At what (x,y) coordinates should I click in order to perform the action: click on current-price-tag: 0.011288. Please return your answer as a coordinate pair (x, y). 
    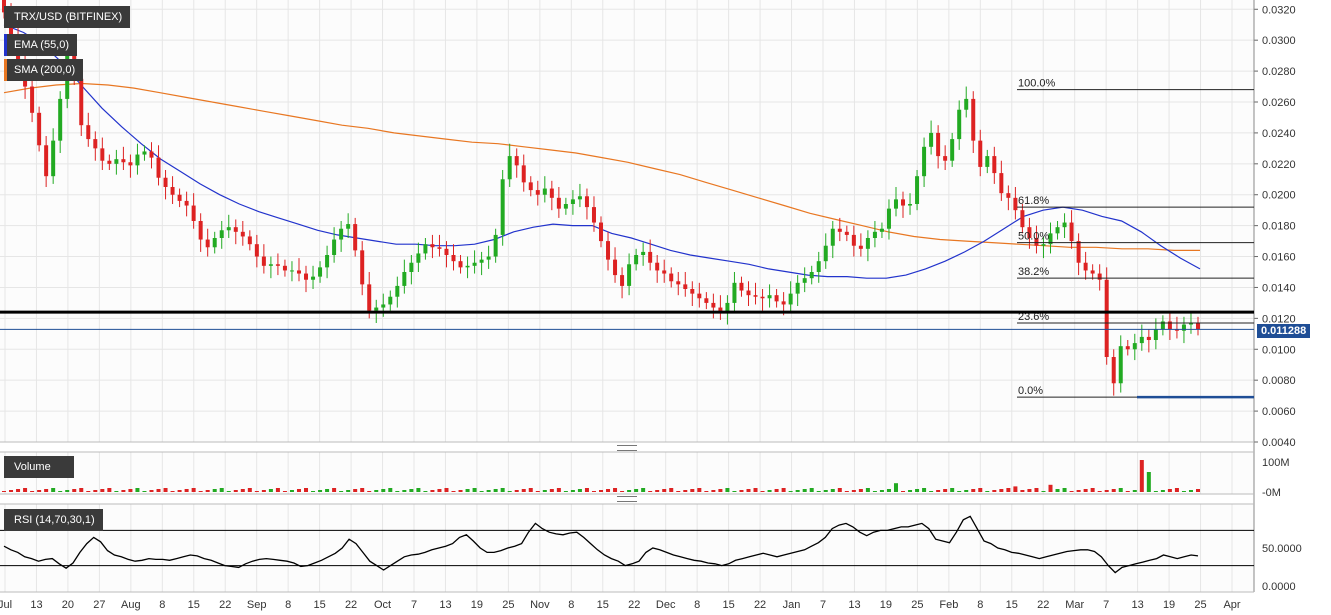
    Looking at the image, I should click on (1284, 331).